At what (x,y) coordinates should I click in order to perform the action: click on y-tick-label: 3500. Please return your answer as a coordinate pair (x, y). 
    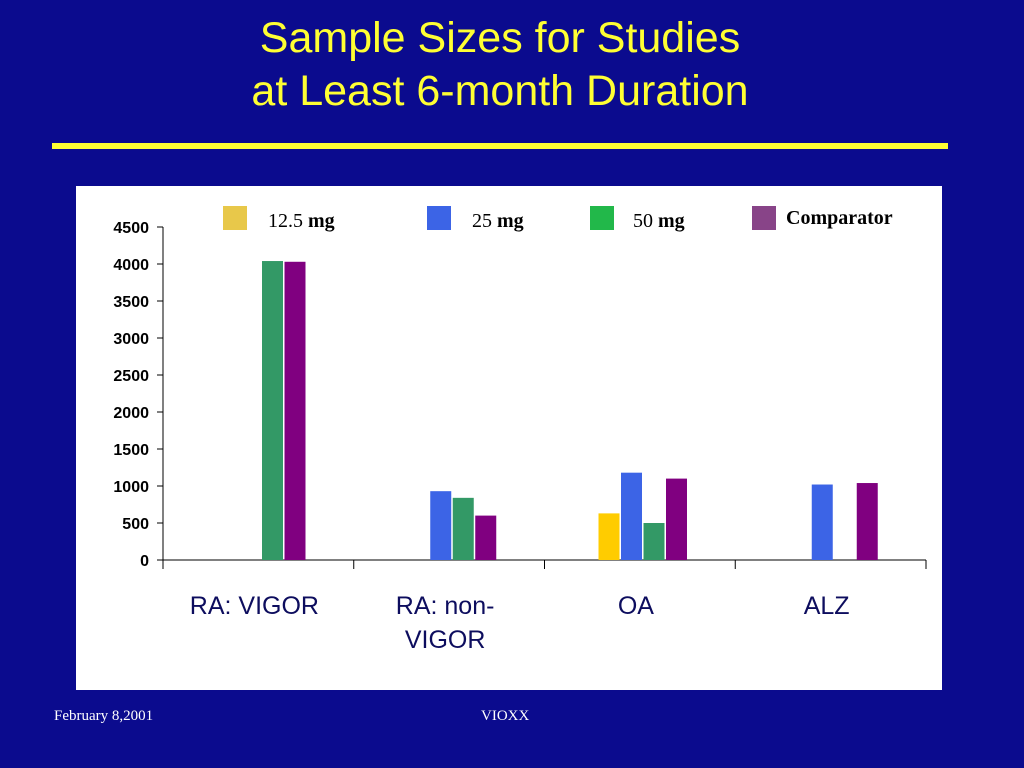
    Looking at the image, I should click on (131, 302).